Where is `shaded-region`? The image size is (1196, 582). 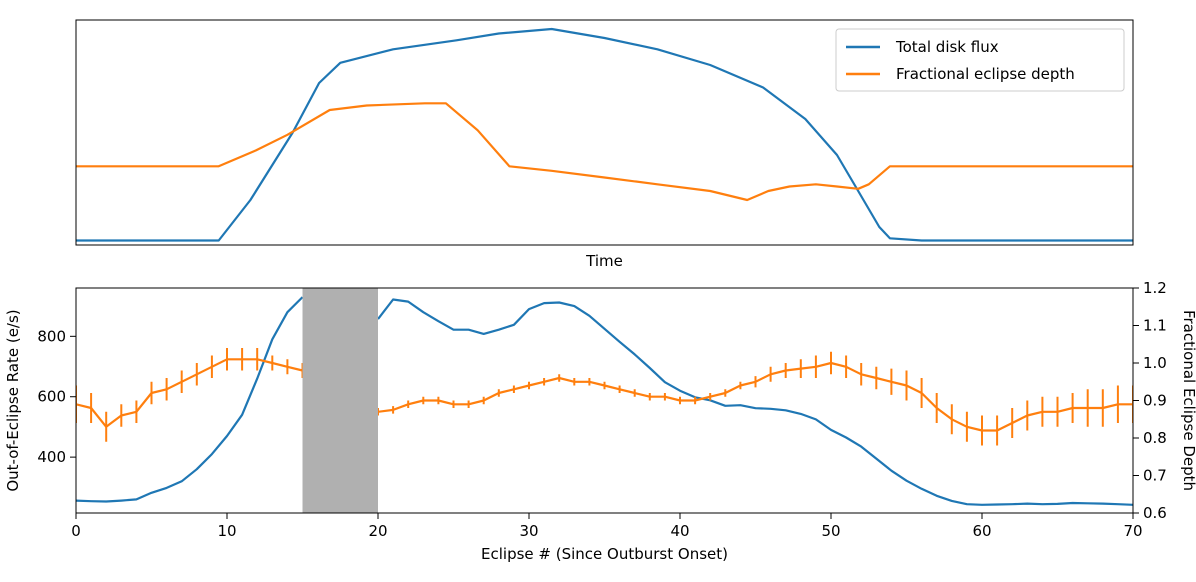 shaded-region is located at coordinates (340, 400).